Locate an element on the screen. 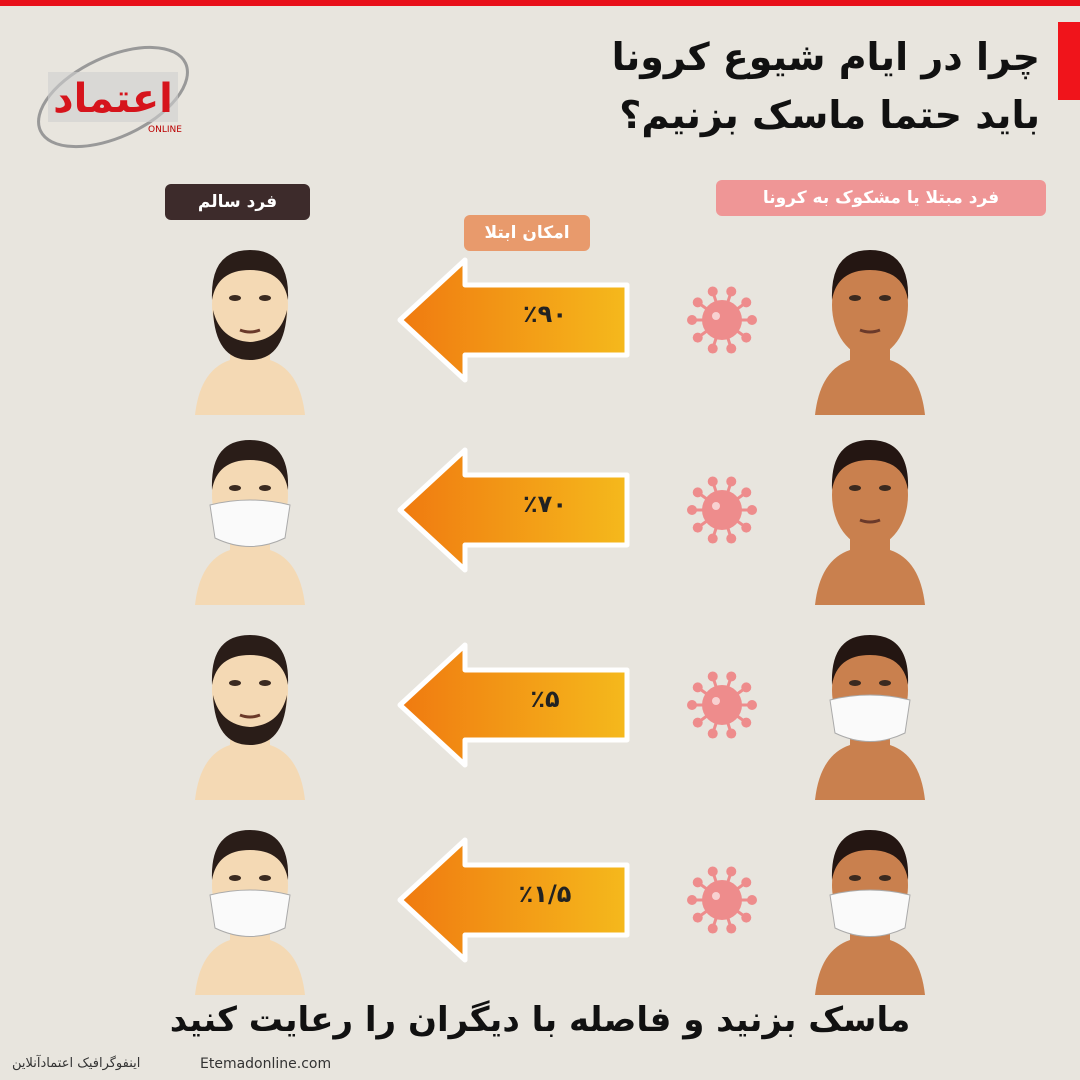 The image size is (1080, 1080). title-line-1: چرا در ایام شیوع کرونا is located at coordinates (825, 57).